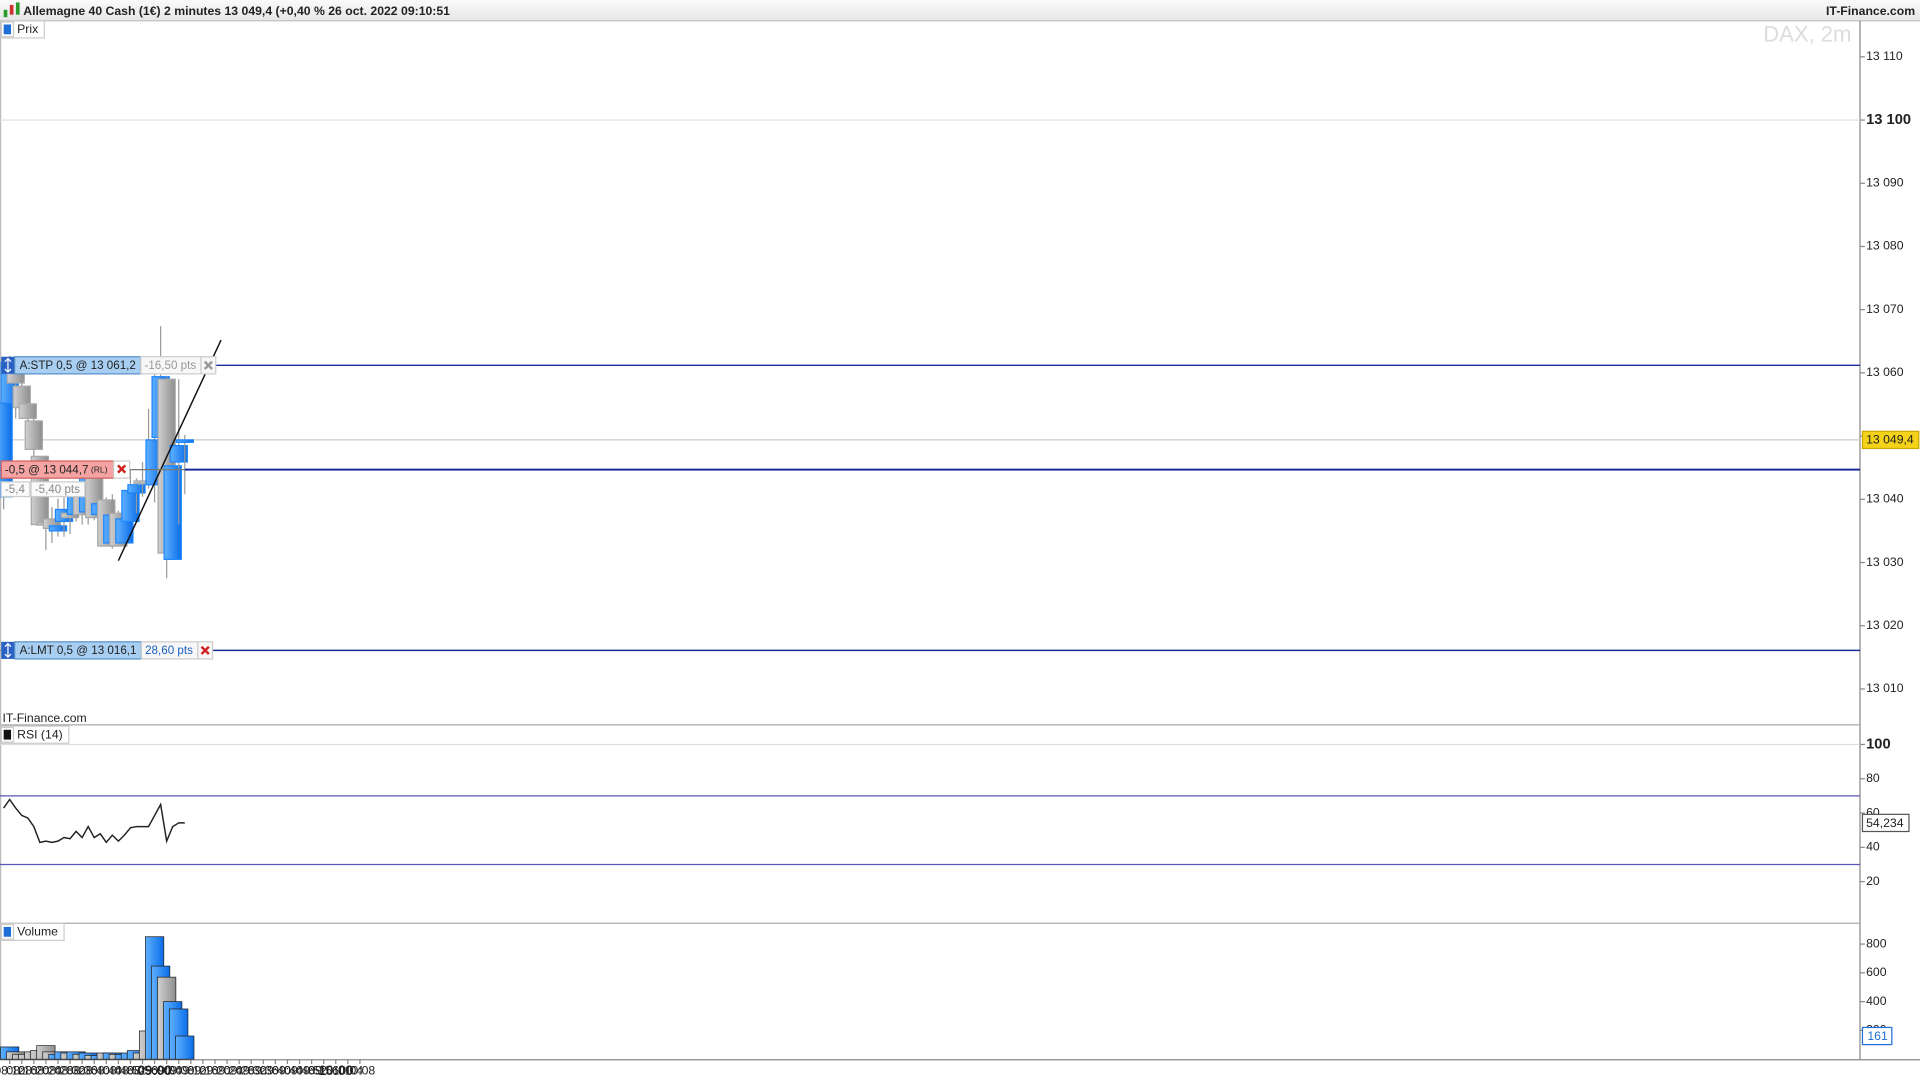 The image size is (1920, 1080). I want to click on volume-last-label: 161, so click(1877, 1036).